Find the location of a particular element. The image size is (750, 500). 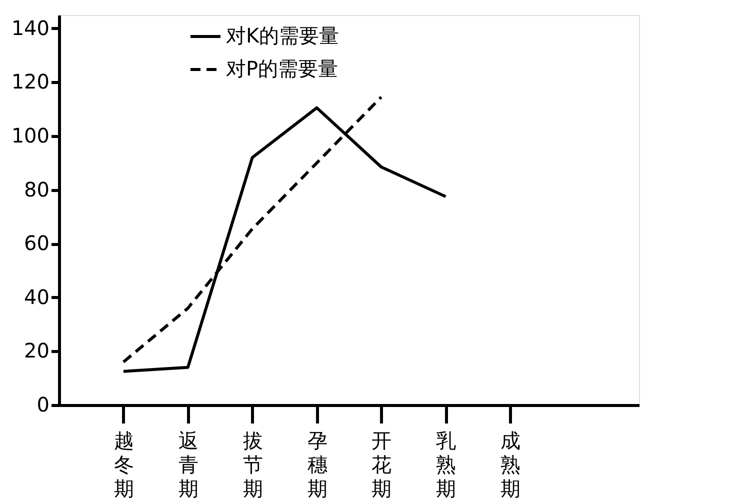

x-tick-label: 乳熟期 is located at coordinates (446, 464).